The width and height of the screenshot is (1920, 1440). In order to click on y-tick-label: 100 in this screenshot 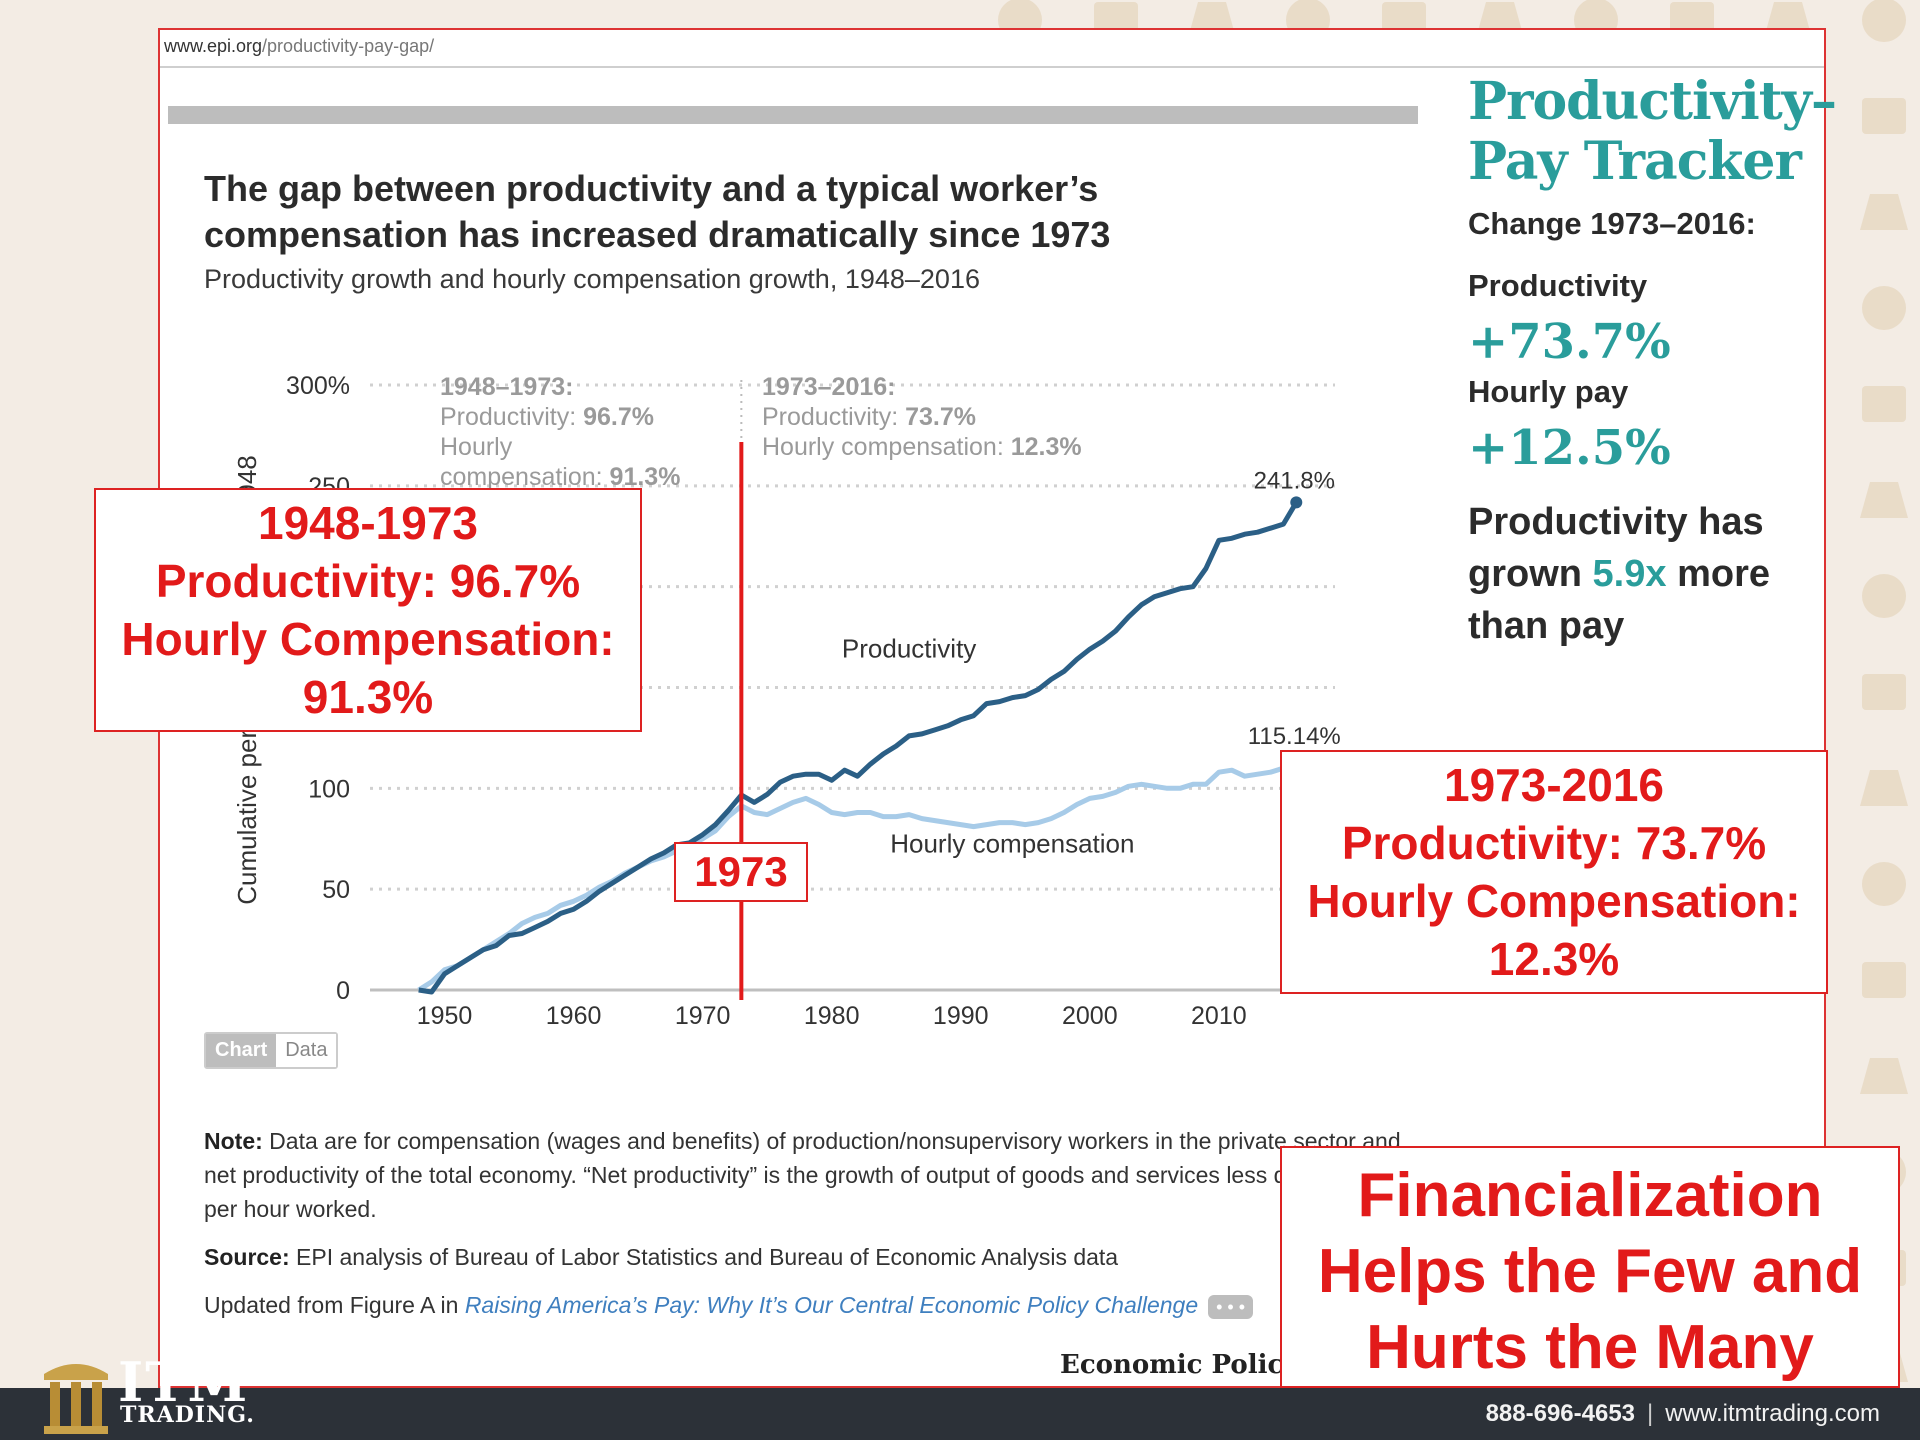, I will do `click(329, 789)`.